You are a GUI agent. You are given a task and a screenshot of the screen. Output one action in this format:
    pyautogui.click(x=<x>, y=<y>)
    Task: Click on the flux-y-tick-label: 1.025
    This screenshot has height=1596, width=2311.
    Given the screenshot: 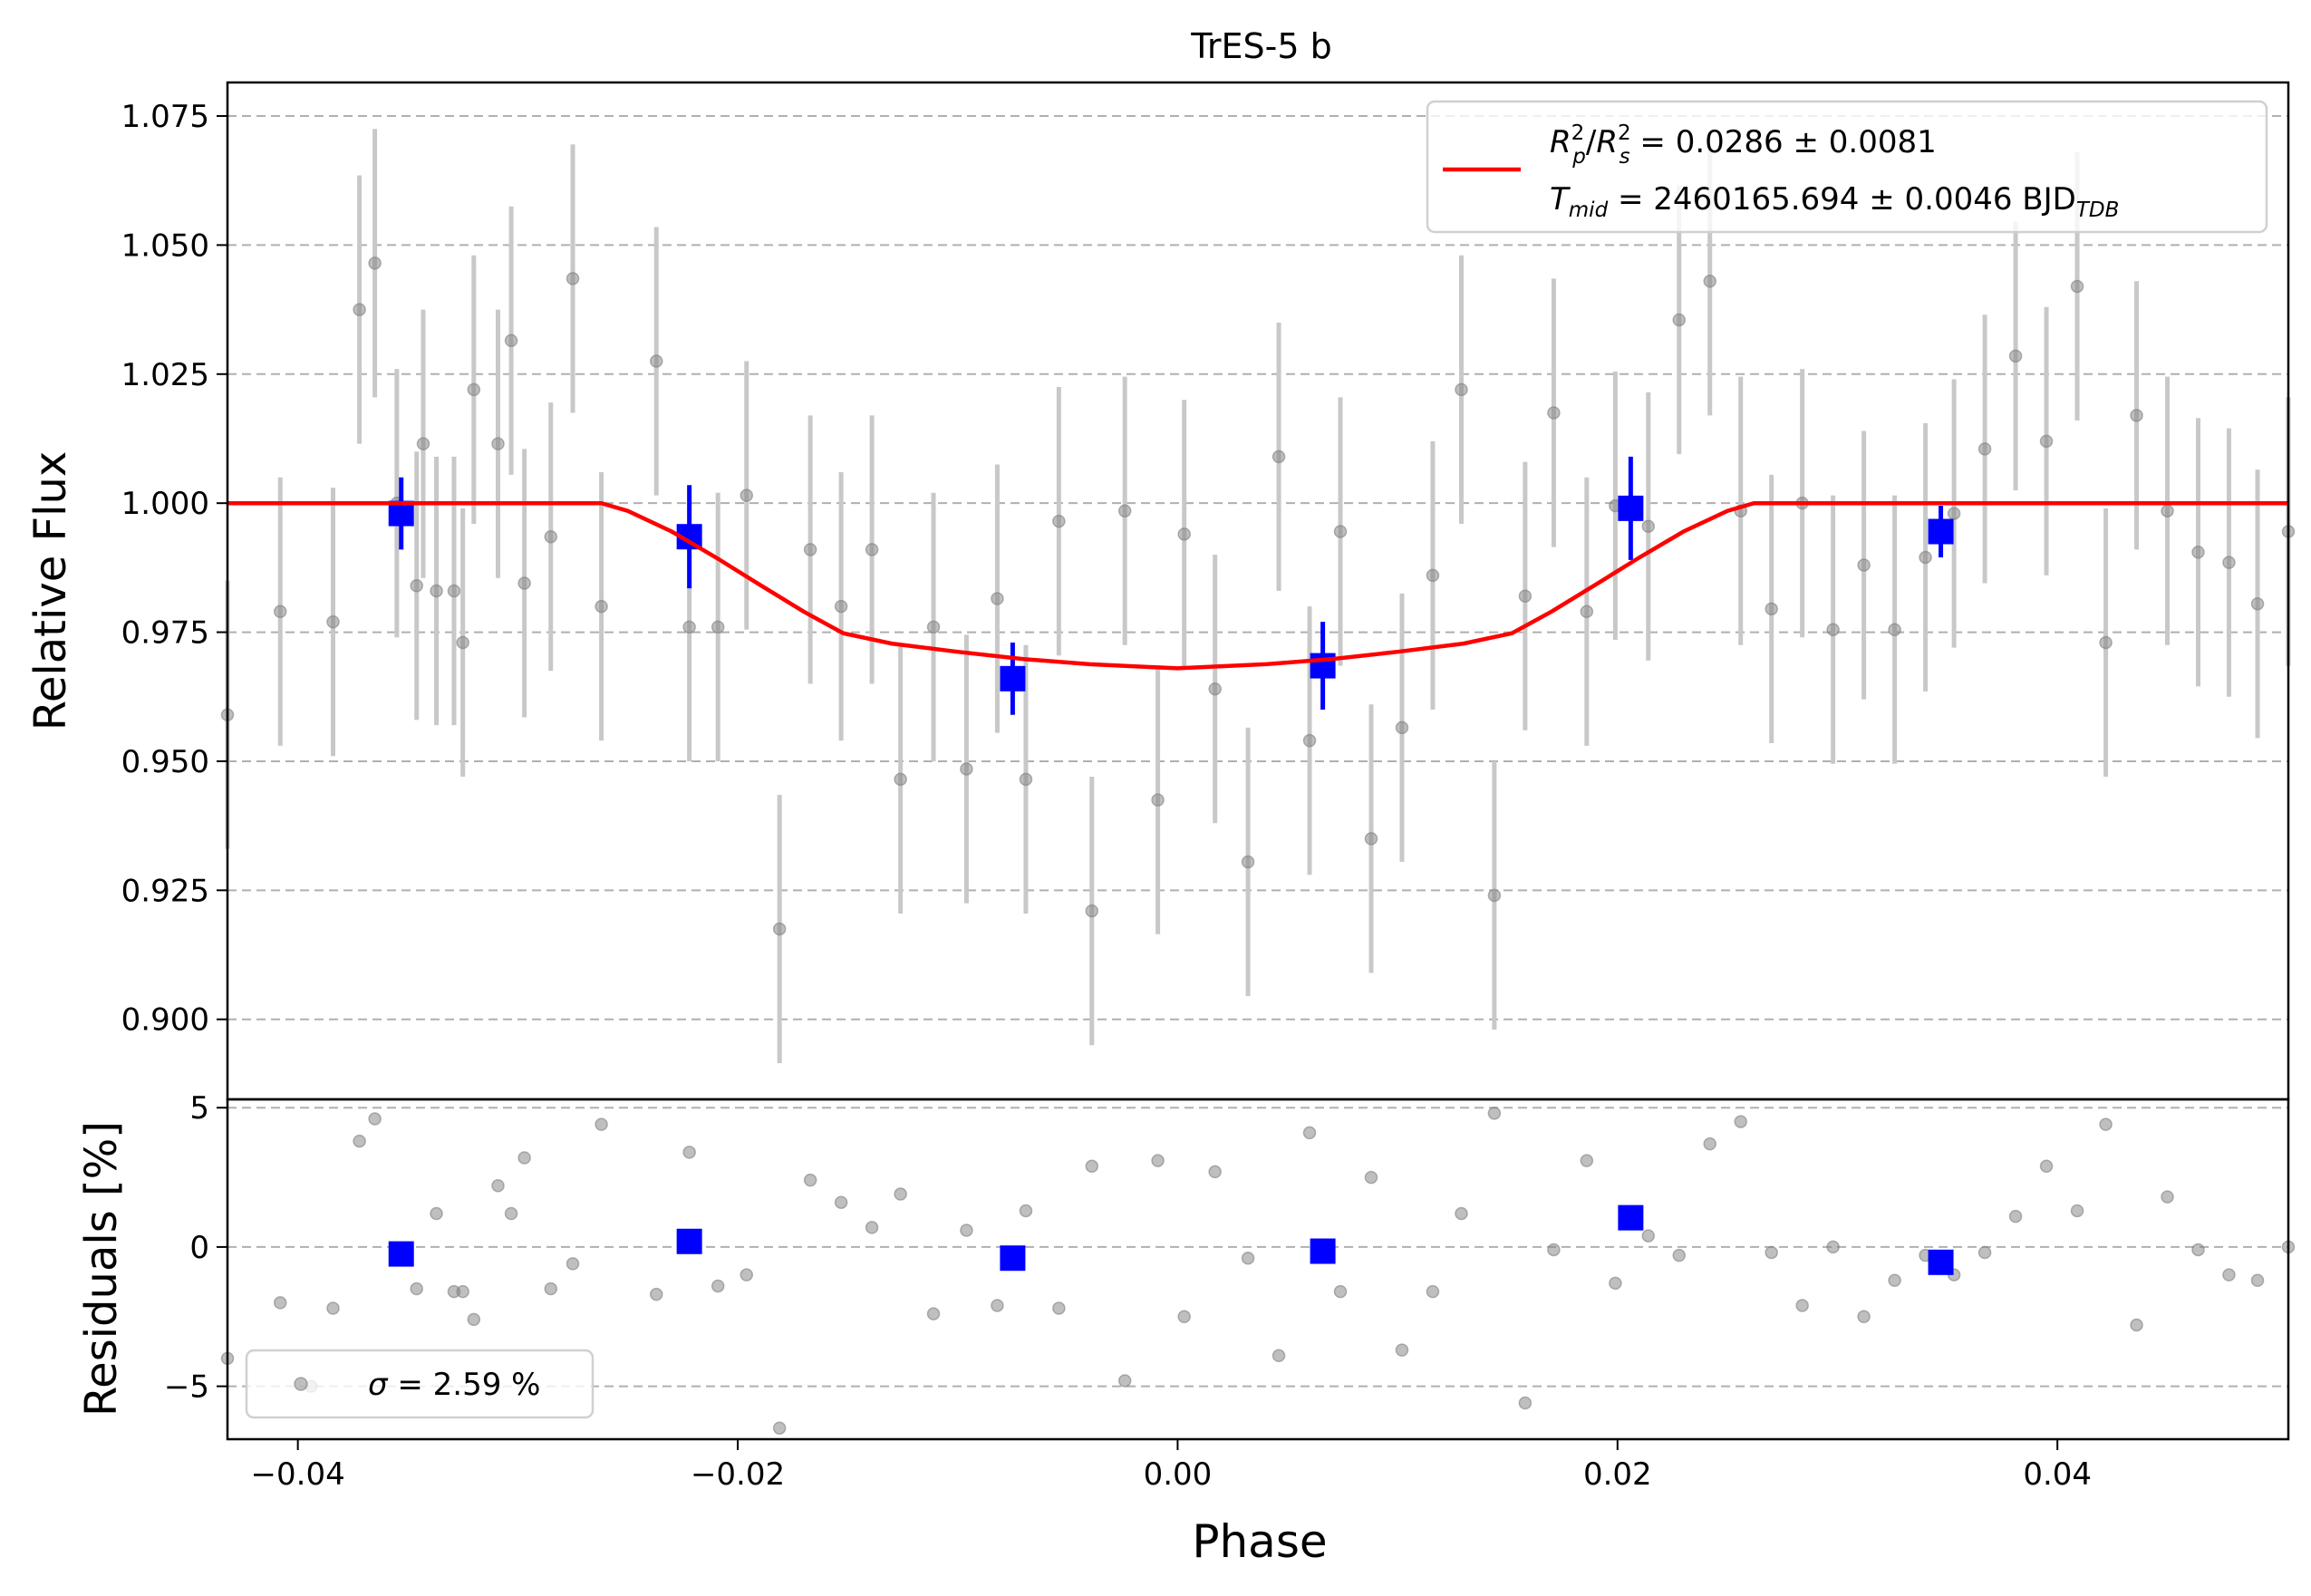 What is the action you would take?
    pyautogui.click(x=165, y=375)
    